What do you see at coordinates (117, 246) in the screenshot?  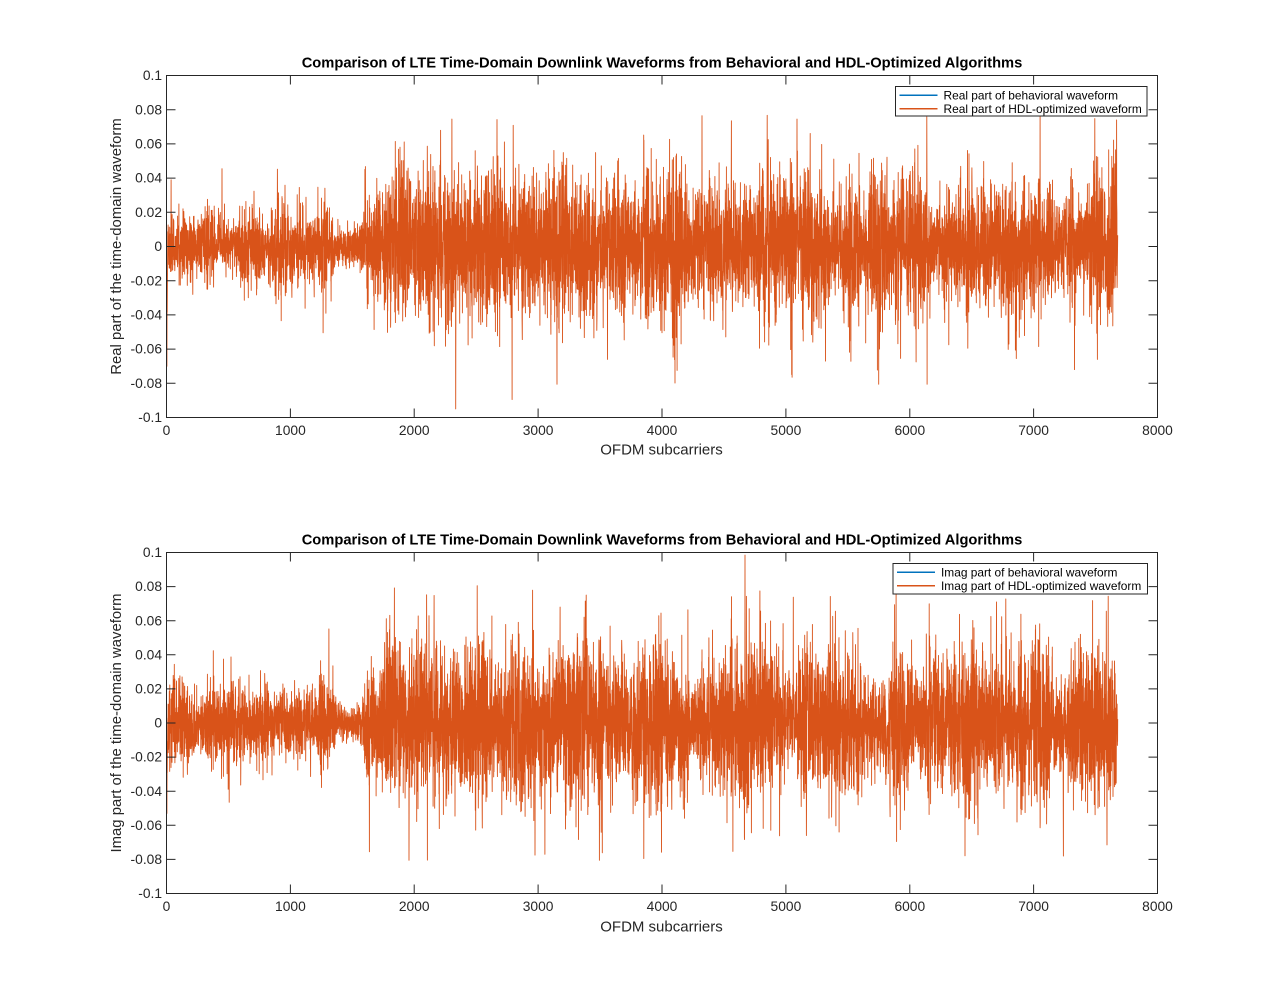 I see `svg-text:Real part of the time-domain w: Real part of the time-domain waveform` at bounding box center [117, 246].